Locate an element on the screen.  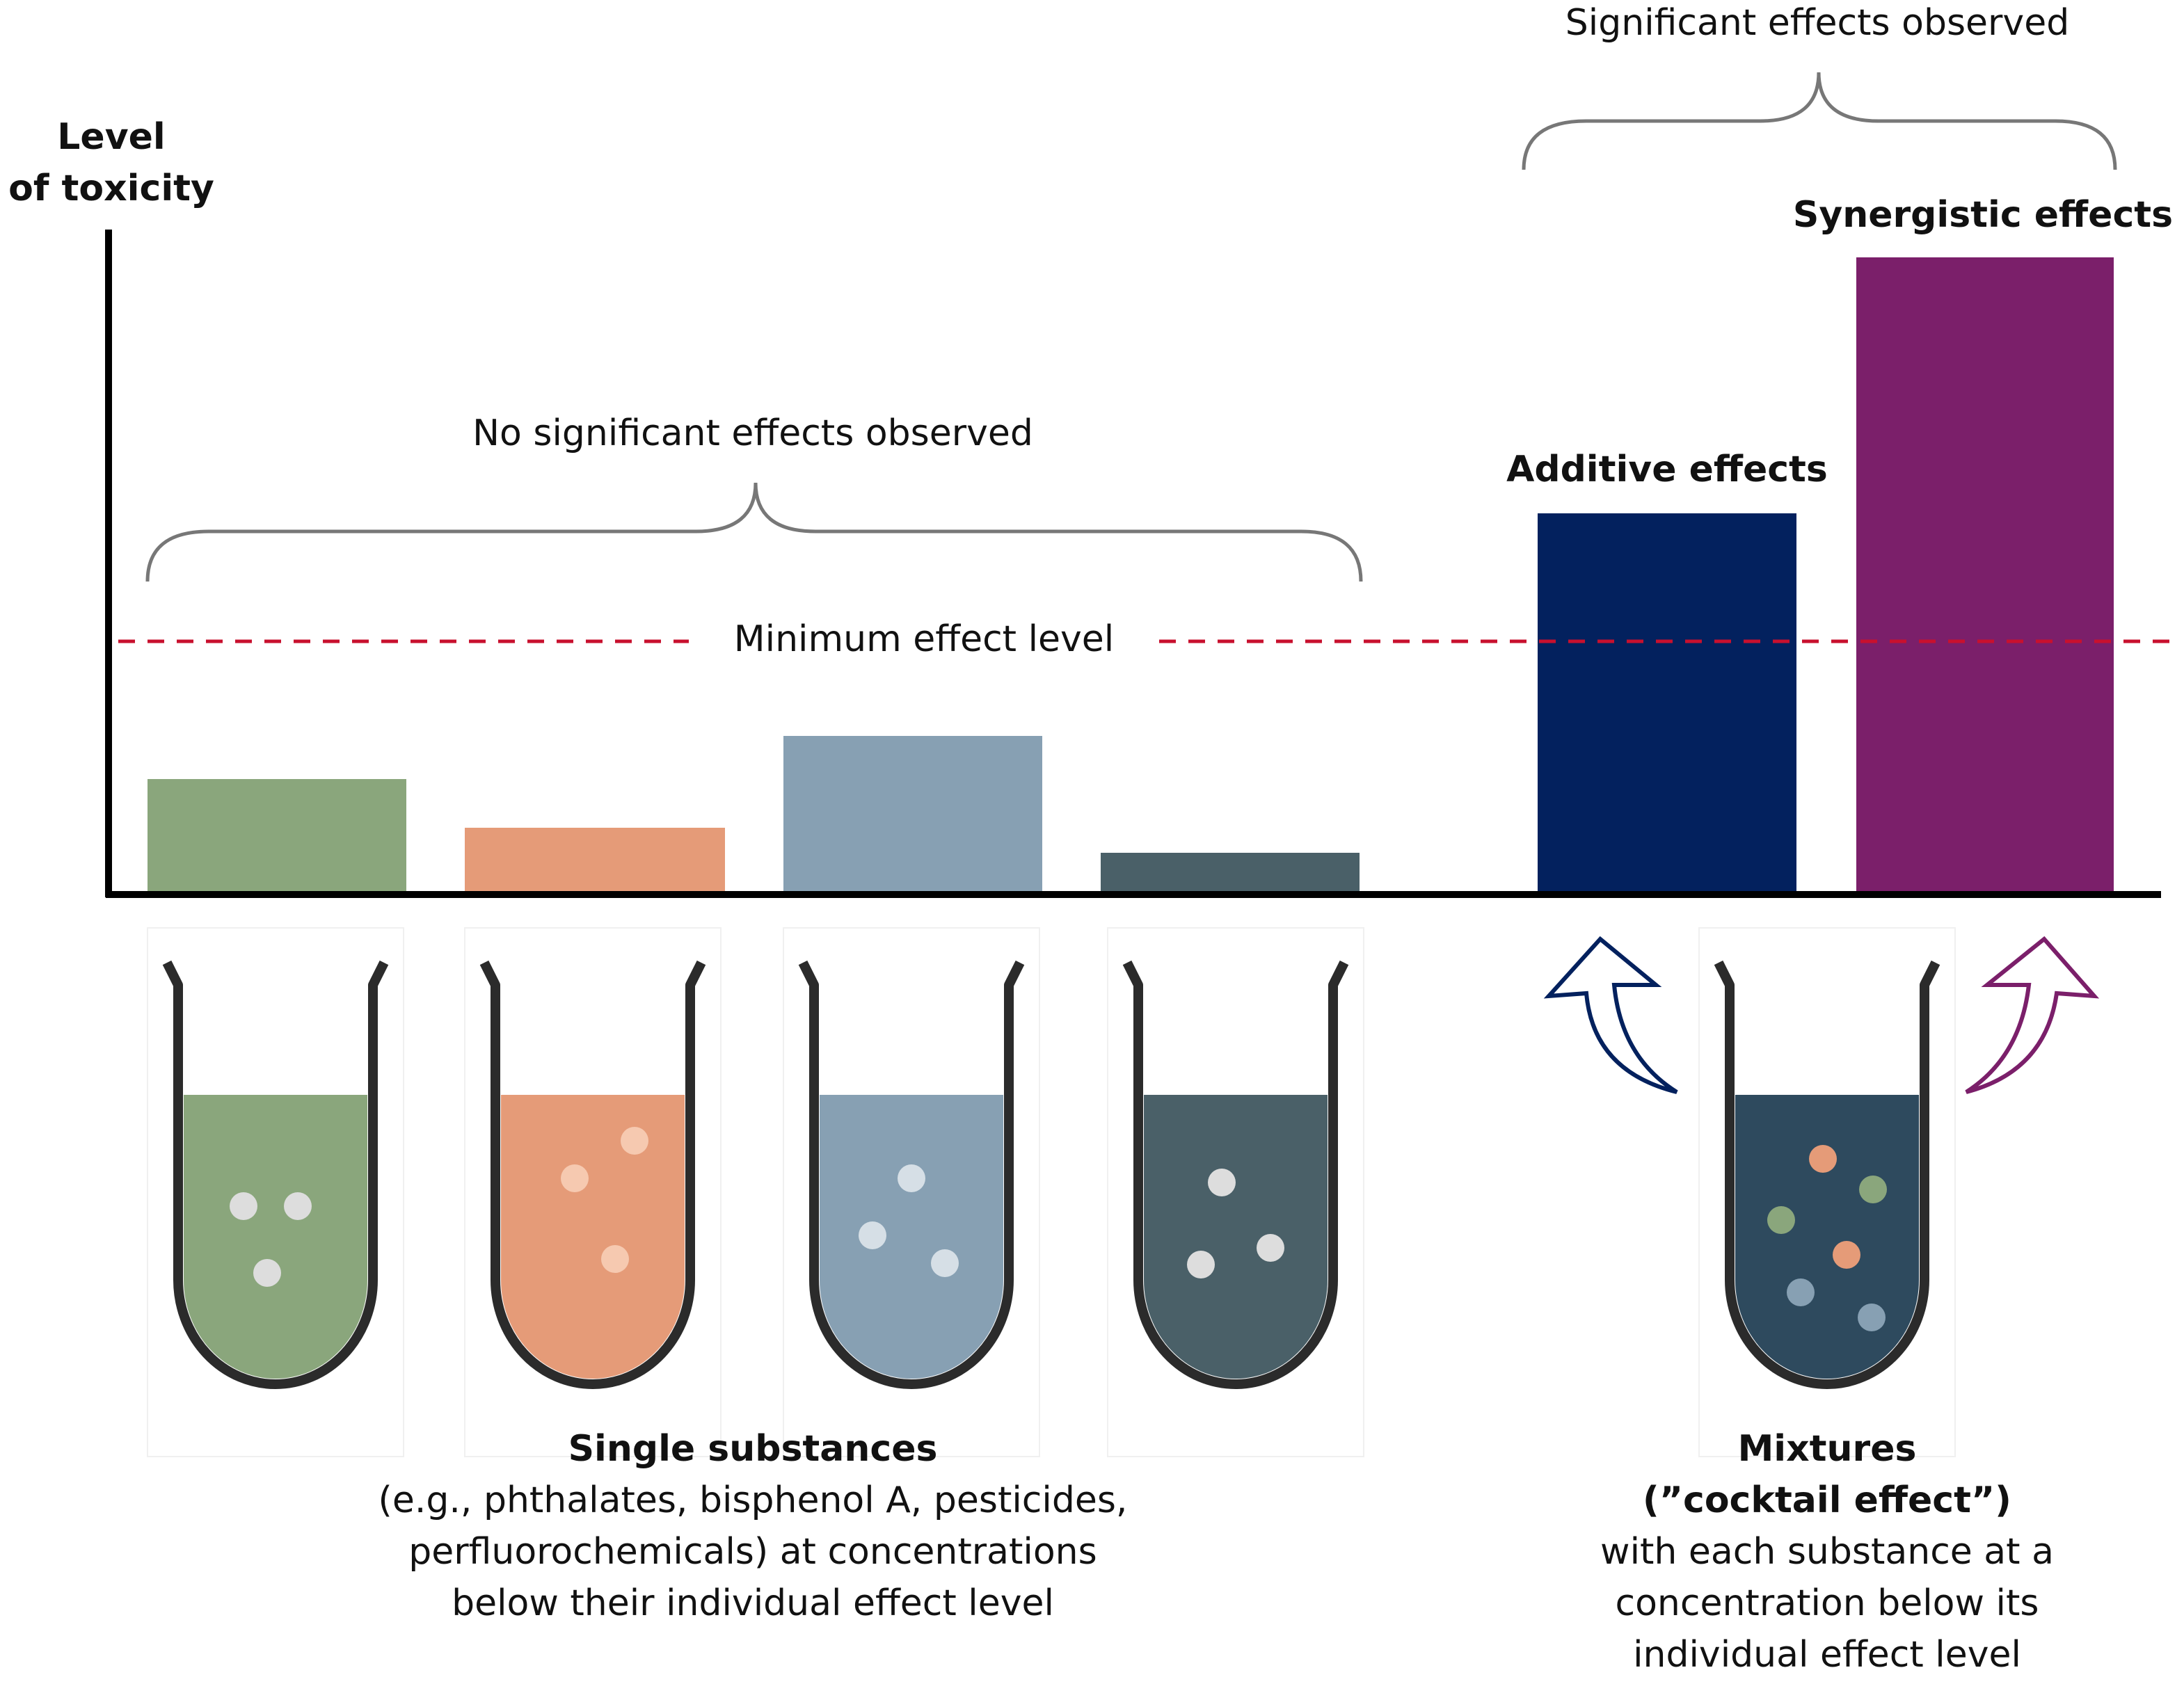
caption-line: perfluorochemicals) at concentrations is located at coordinates (752, 1552).